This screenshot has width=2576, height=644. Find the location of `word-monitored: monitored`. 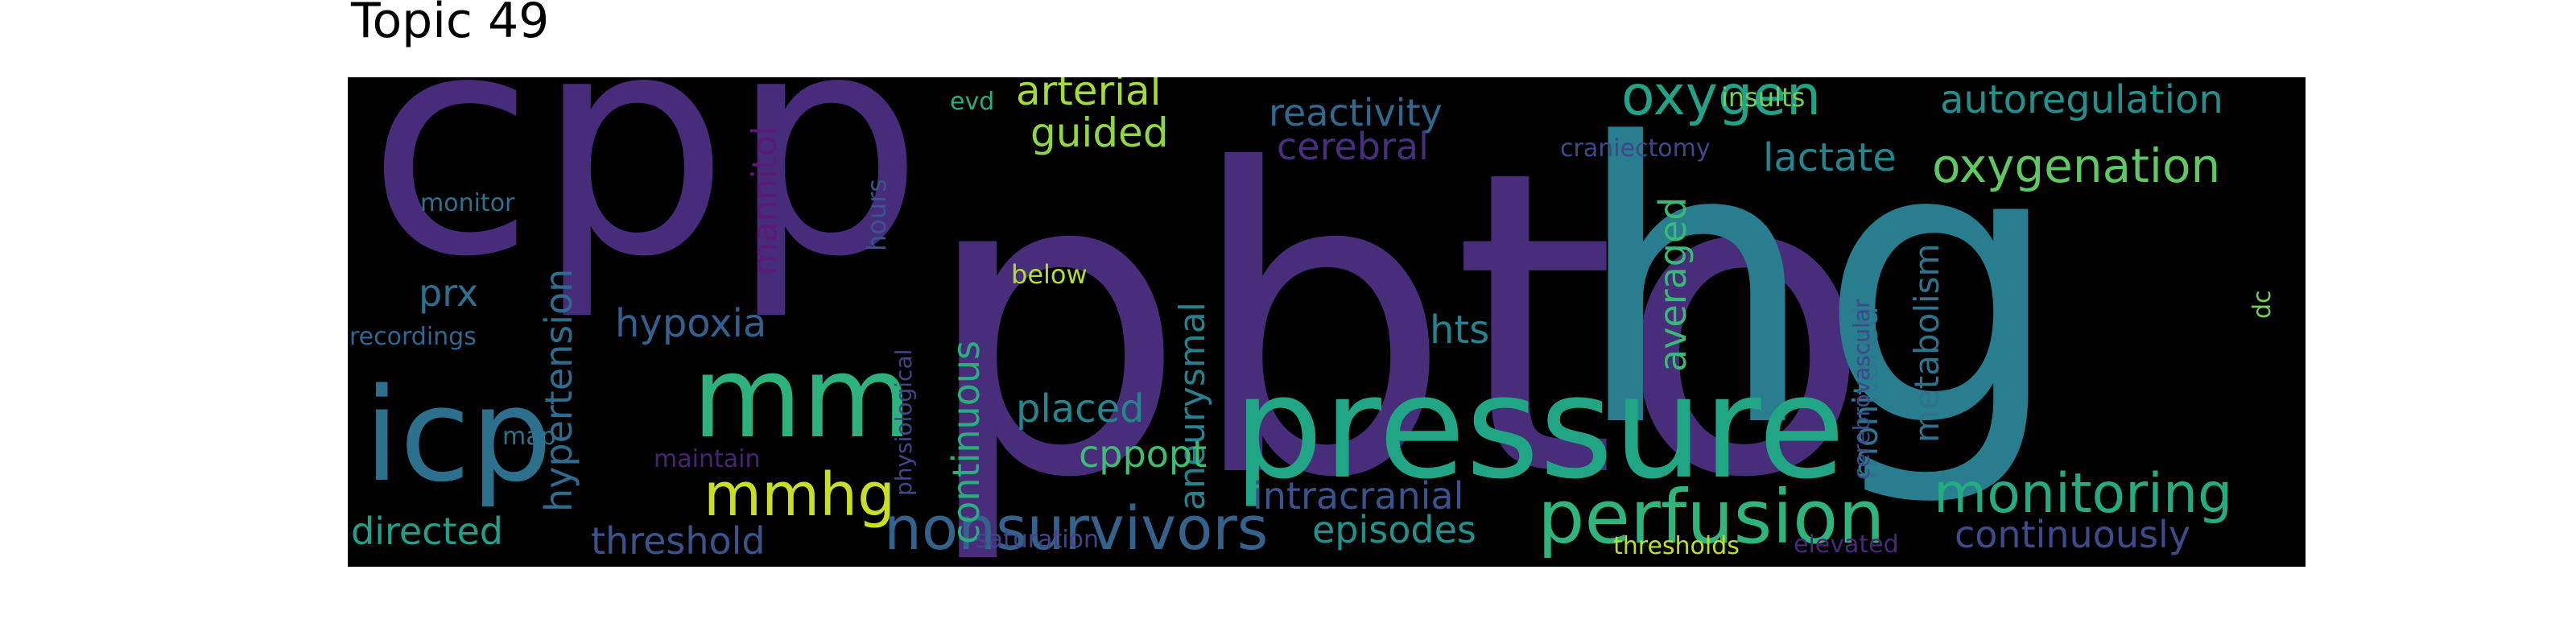

word-monitored: monitored is located at coordinates (1865, 393).